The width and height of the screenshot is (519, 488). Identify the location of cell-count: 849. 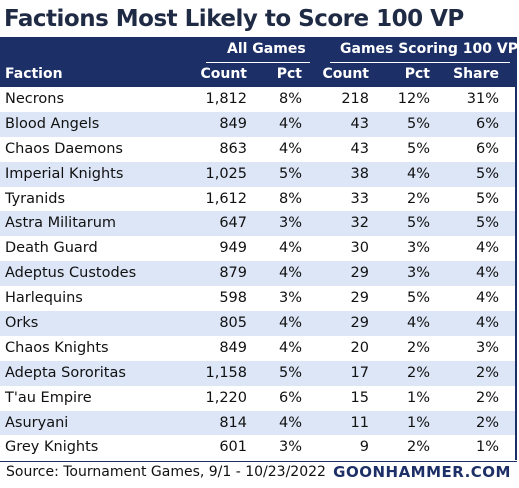
(233, 123).